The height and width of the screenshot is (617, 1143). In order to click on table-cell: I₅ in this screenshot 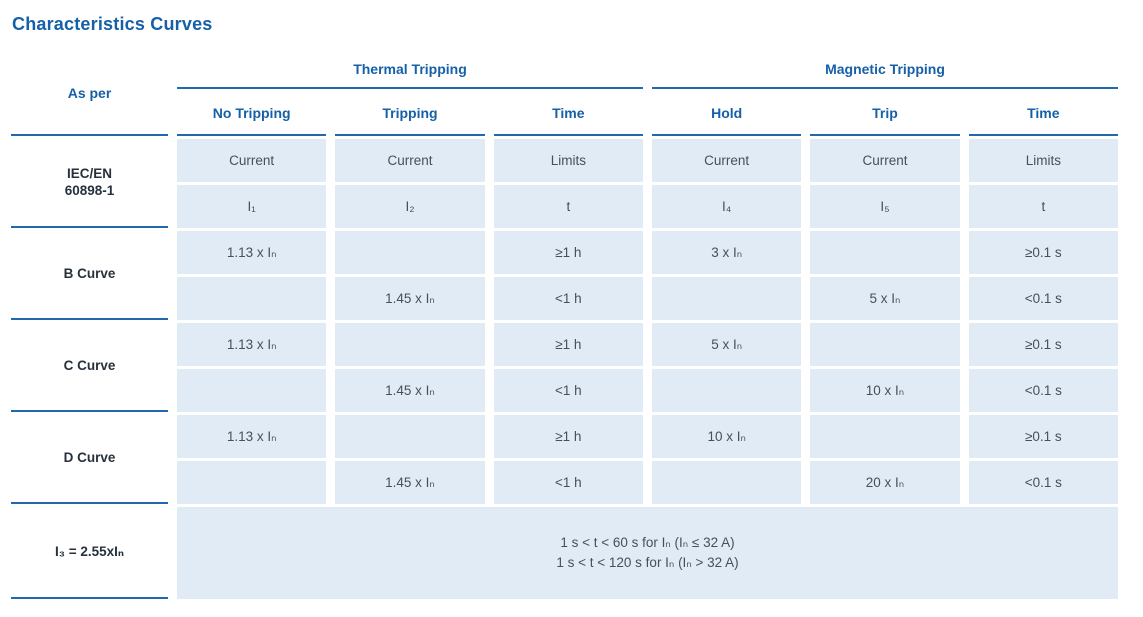, I will do `click(885, 206)`.